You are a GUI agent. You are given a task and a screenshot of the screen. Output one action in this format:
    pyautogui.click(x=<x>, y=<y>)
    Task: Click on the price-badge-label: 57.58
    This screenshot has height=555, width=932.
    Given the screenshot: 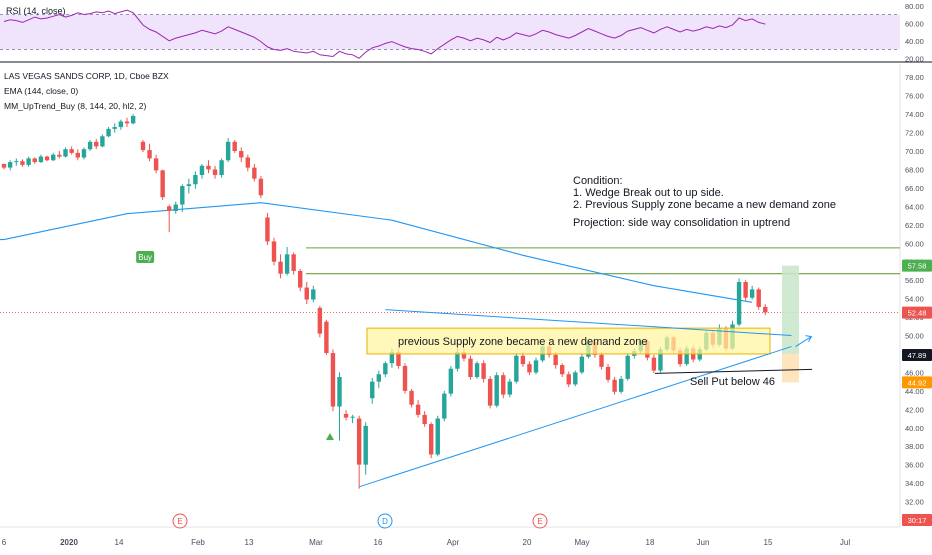 What is the action you would take?
    pyautogui.click(x=917, y=266)
    